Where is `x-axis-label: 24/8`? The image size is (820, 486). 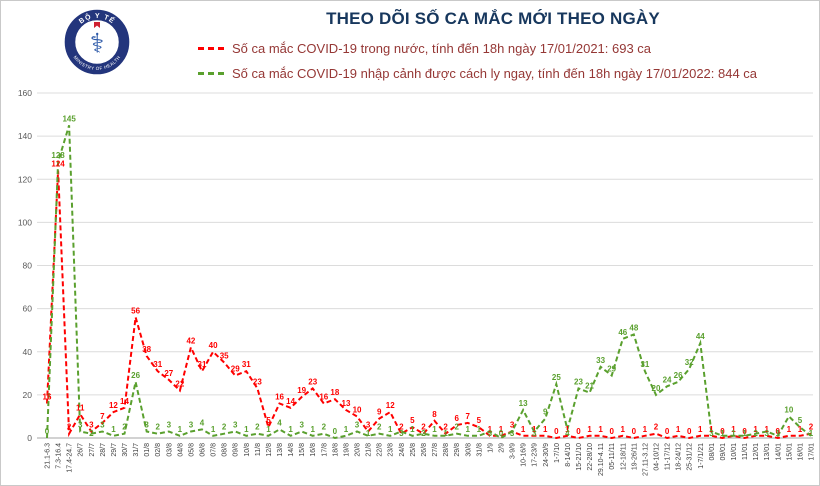
x-axis-label: 24/8 is located at coordinates (402, 450).